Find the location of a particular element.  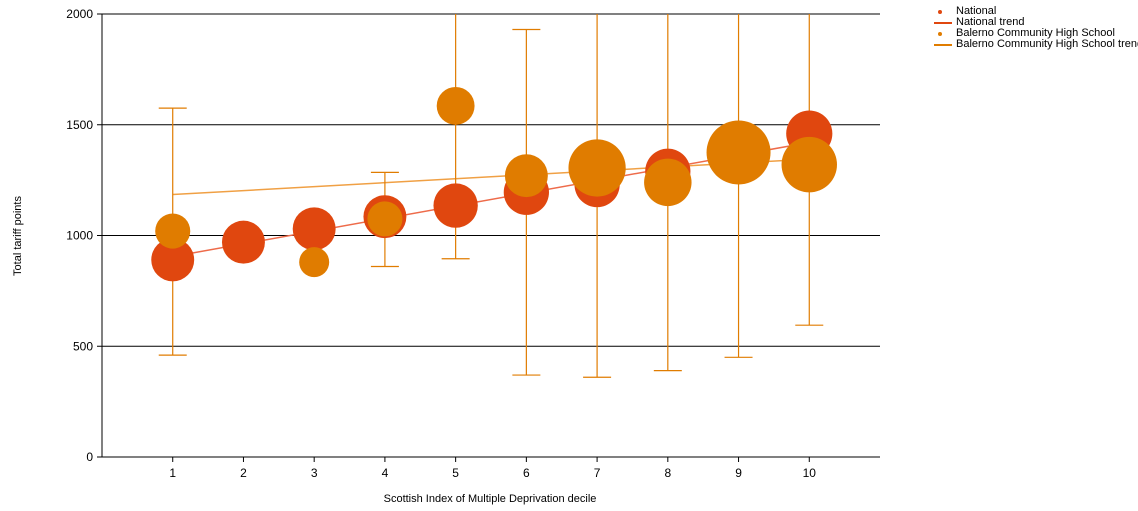

x-tick-label: 10 is located at coordinates (810, 473).